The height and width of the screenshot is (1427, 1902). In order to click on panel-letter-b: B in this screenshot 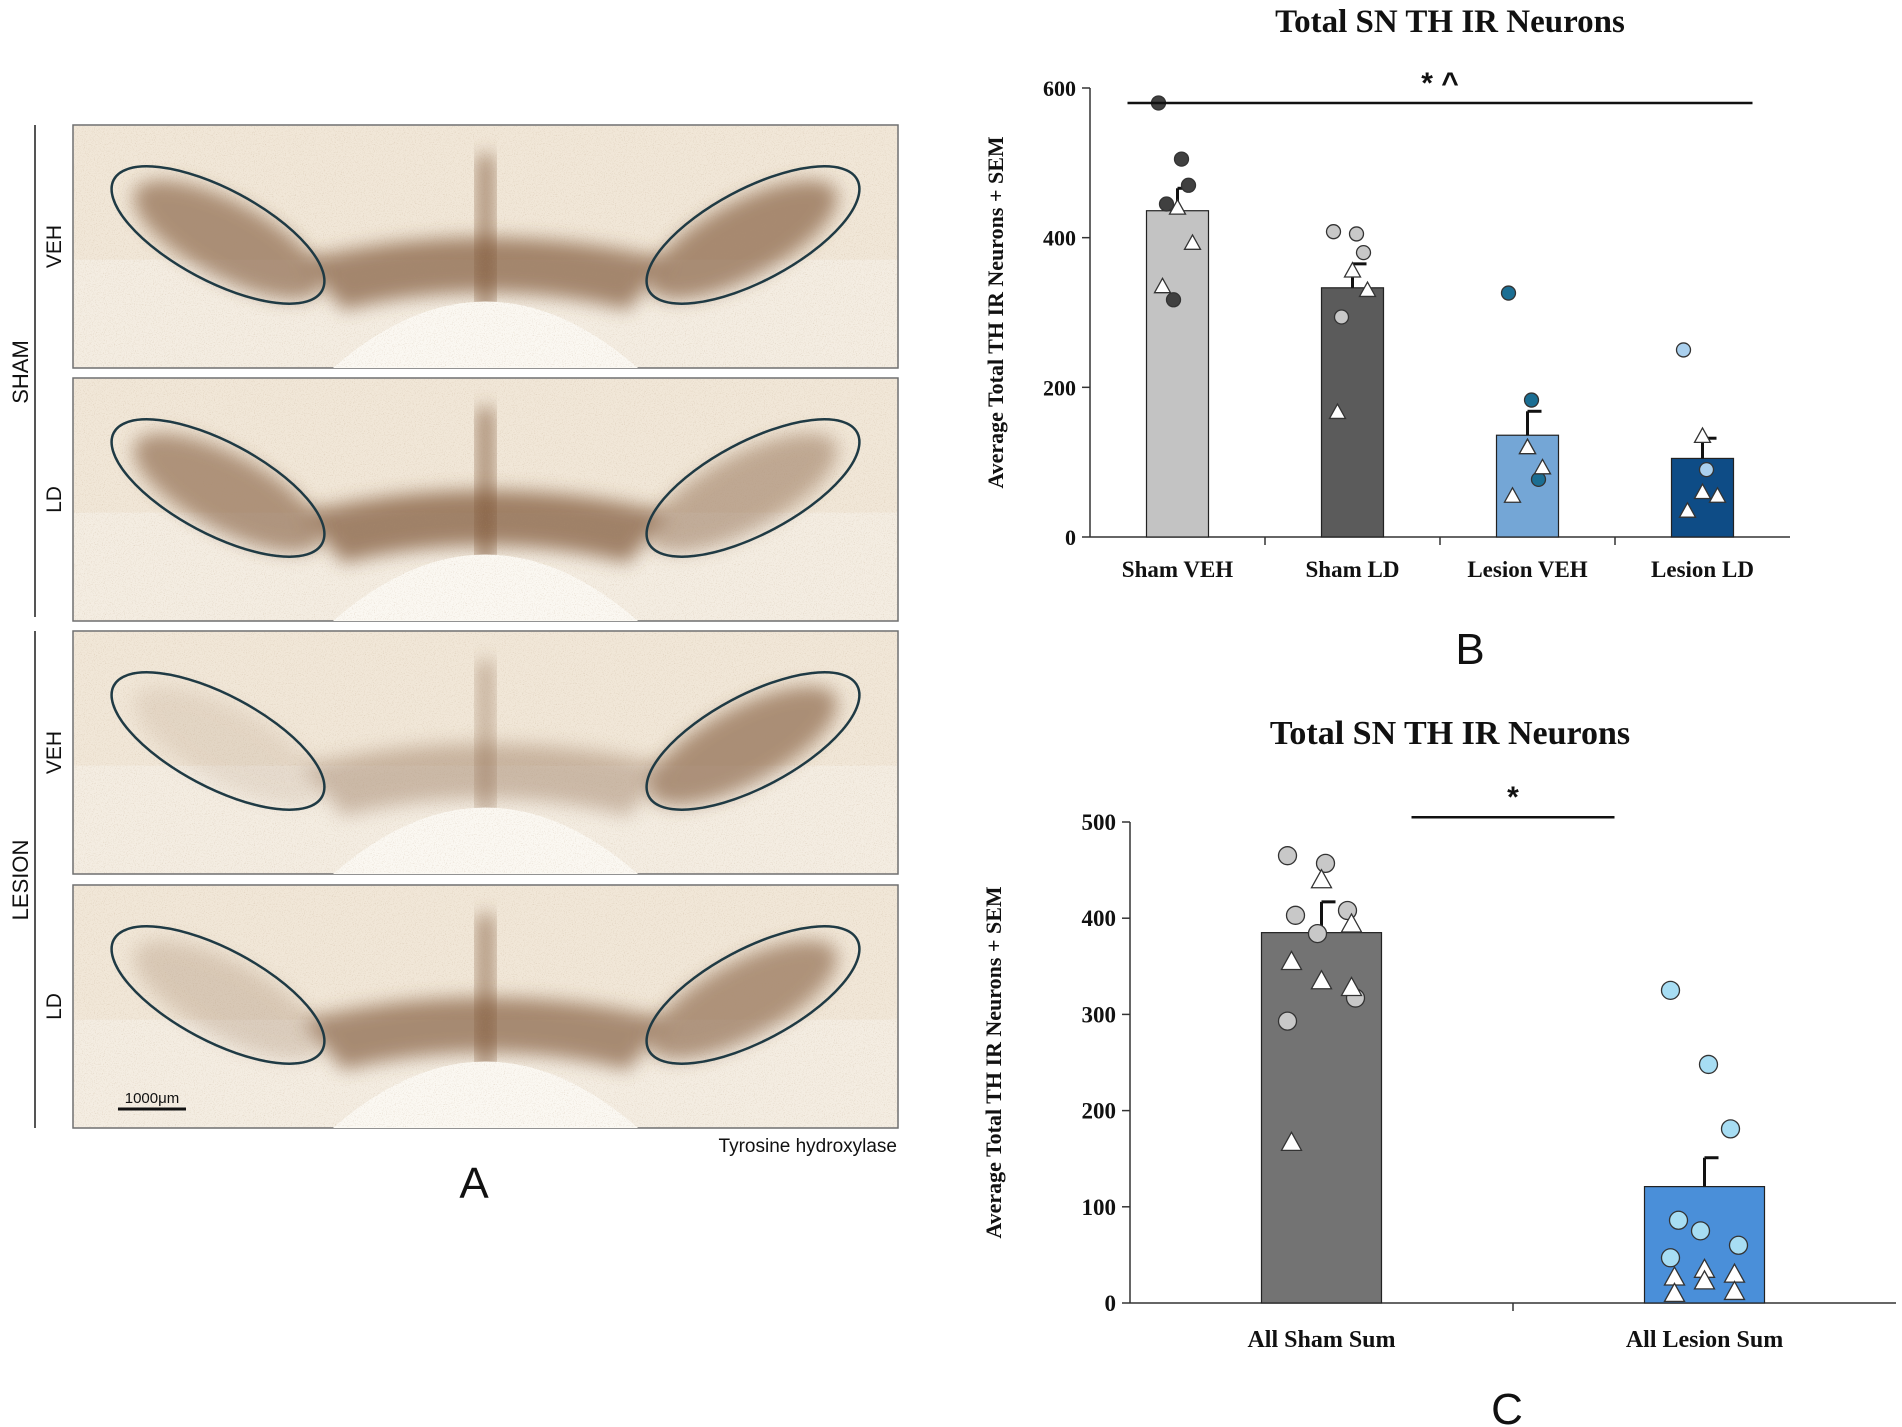, I will do `click(1469, 649)`.